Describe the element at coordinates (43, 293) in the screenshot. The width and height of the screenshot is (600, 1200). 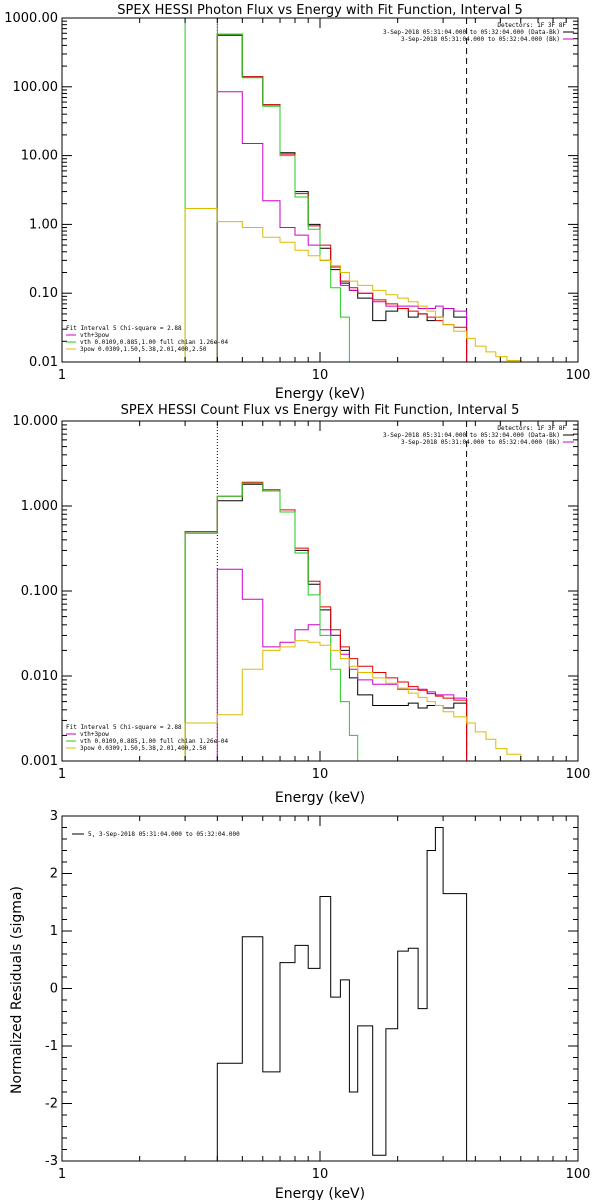
I see `y-tick-label: 0.10` at that location.